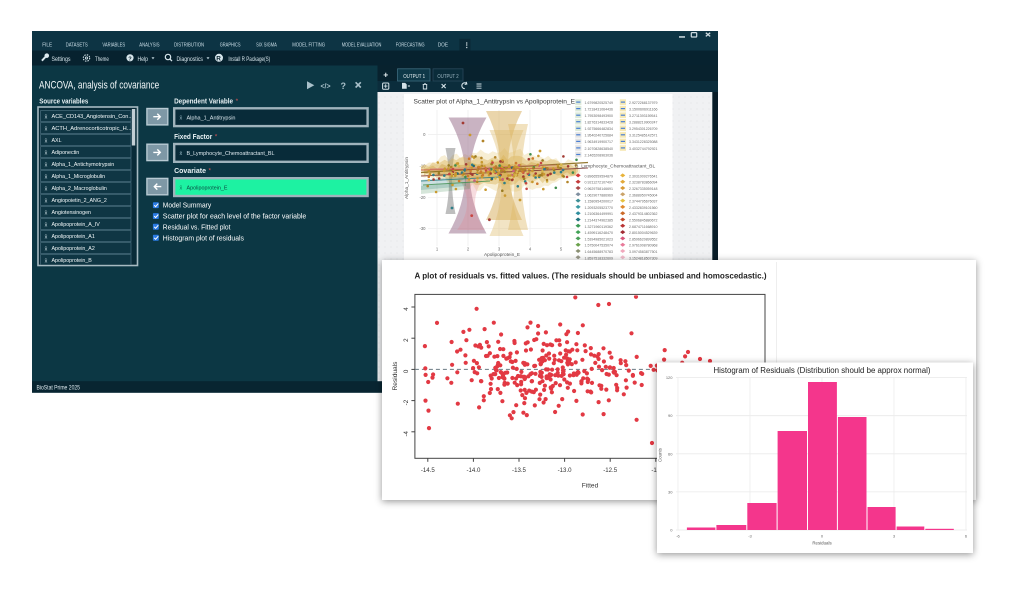 Image resolution: width=1021 pixels, height=593 pixels. What do you see at coordinates (266, 46) in the screenshot?
I see `svg-text: SIX SIGMA` at bounding box center [266, 46].